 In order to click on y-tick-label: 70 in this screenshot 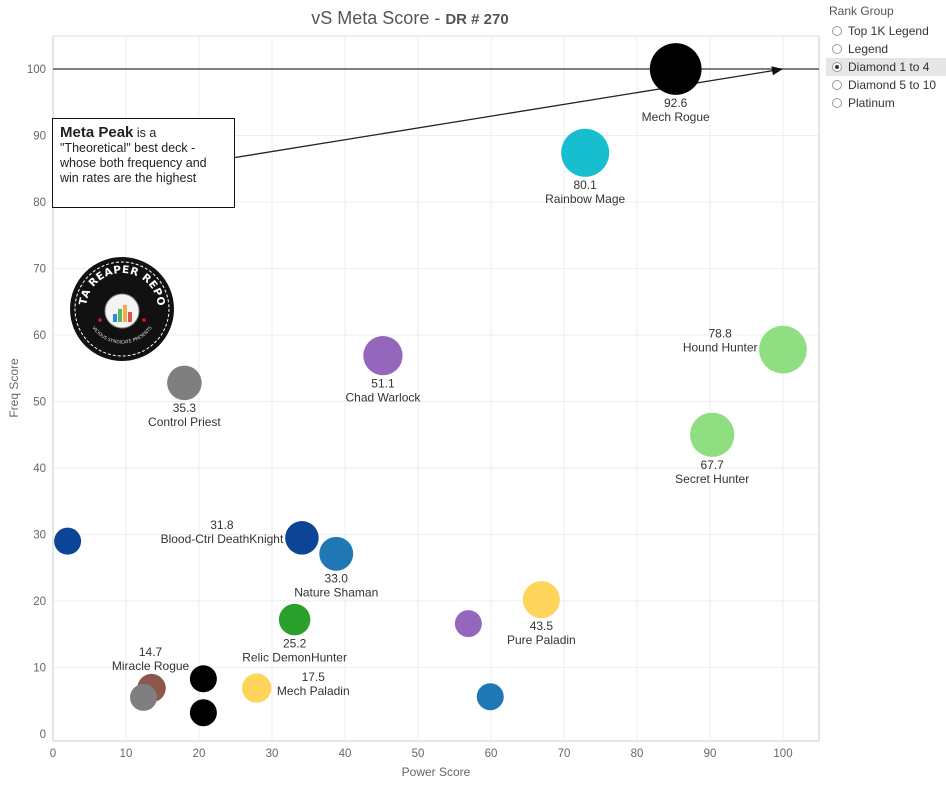, I will do `click(39, 270)`.